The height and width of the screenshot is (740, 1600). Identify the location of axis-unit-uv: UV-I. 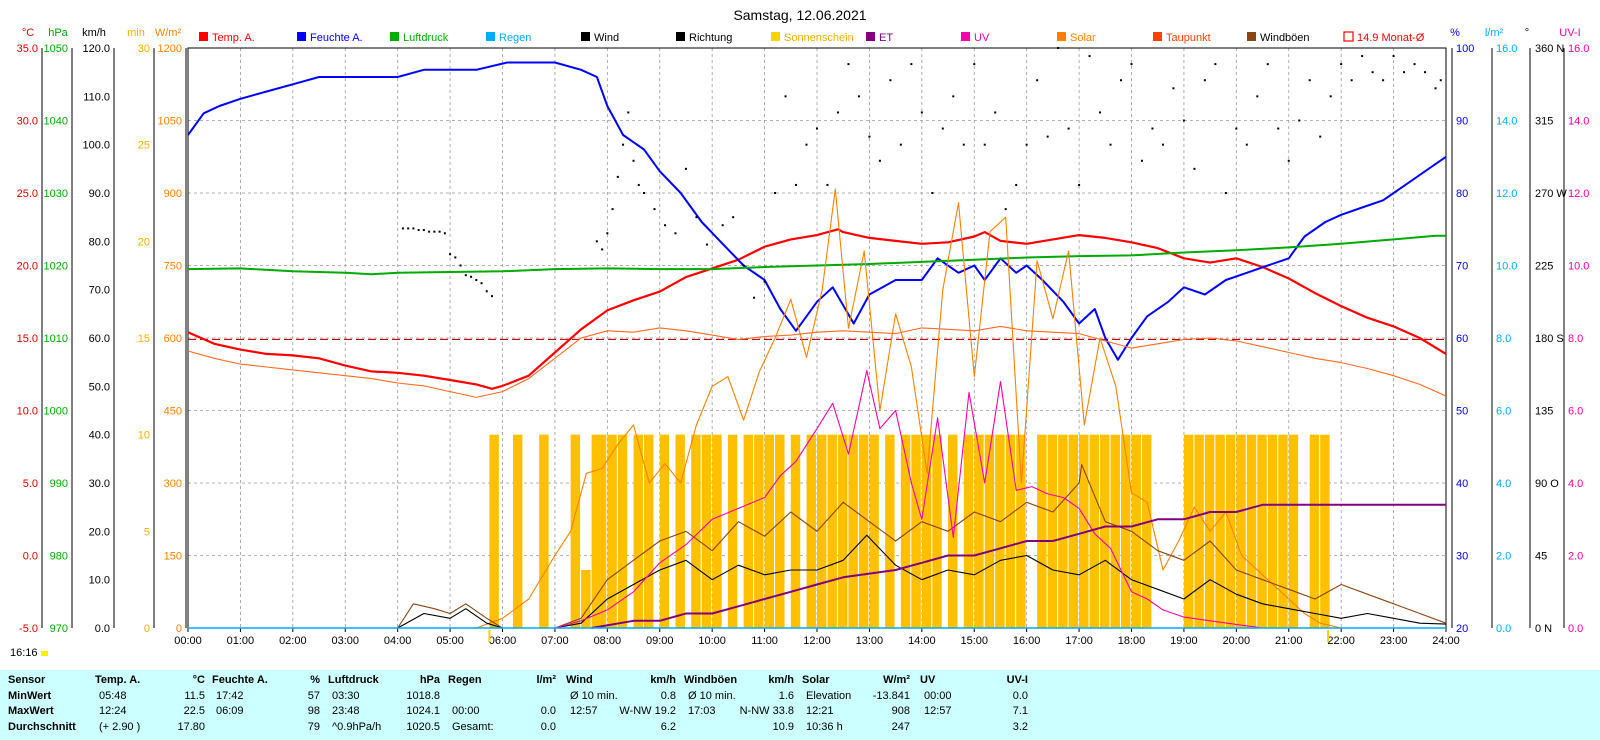
(1569, 33).